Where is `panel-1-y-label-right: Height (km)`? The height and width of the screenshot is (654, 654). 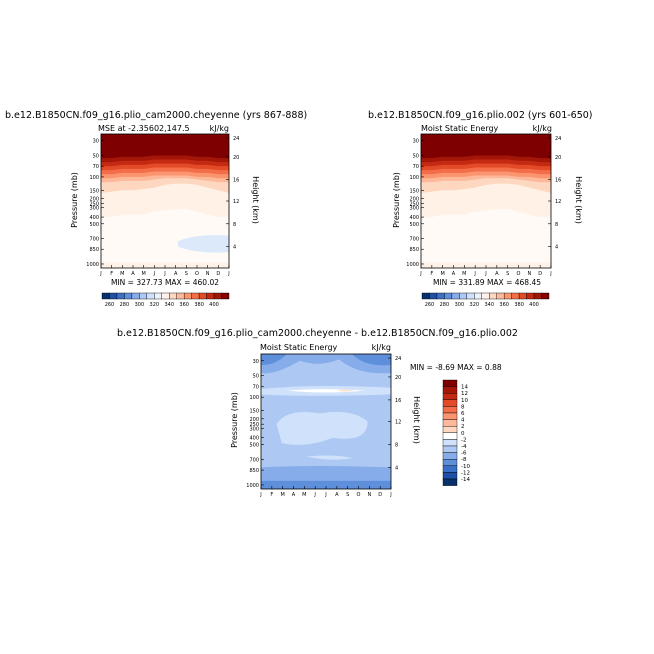
panel-1-y-label-right: Height (km) is located at coordinates (255, 200).